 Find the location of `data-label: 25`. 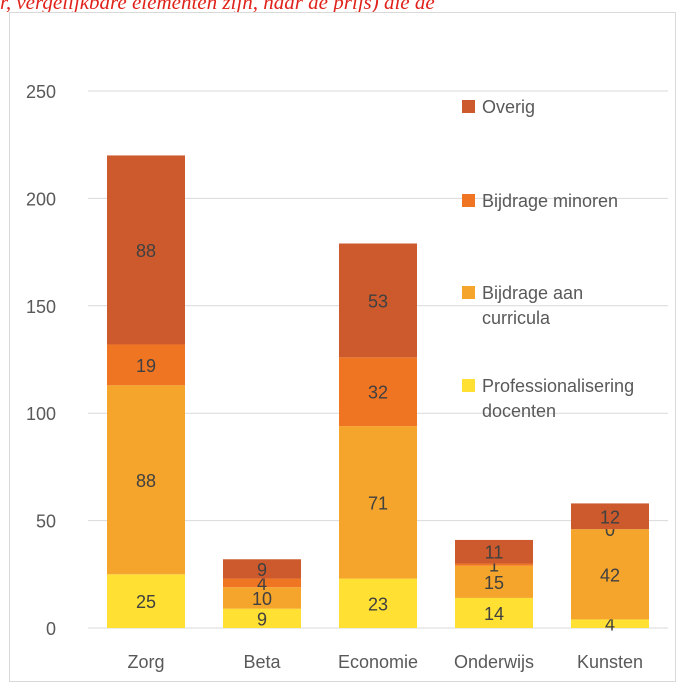

data-label: 25 is located at coordinates (146, 602).